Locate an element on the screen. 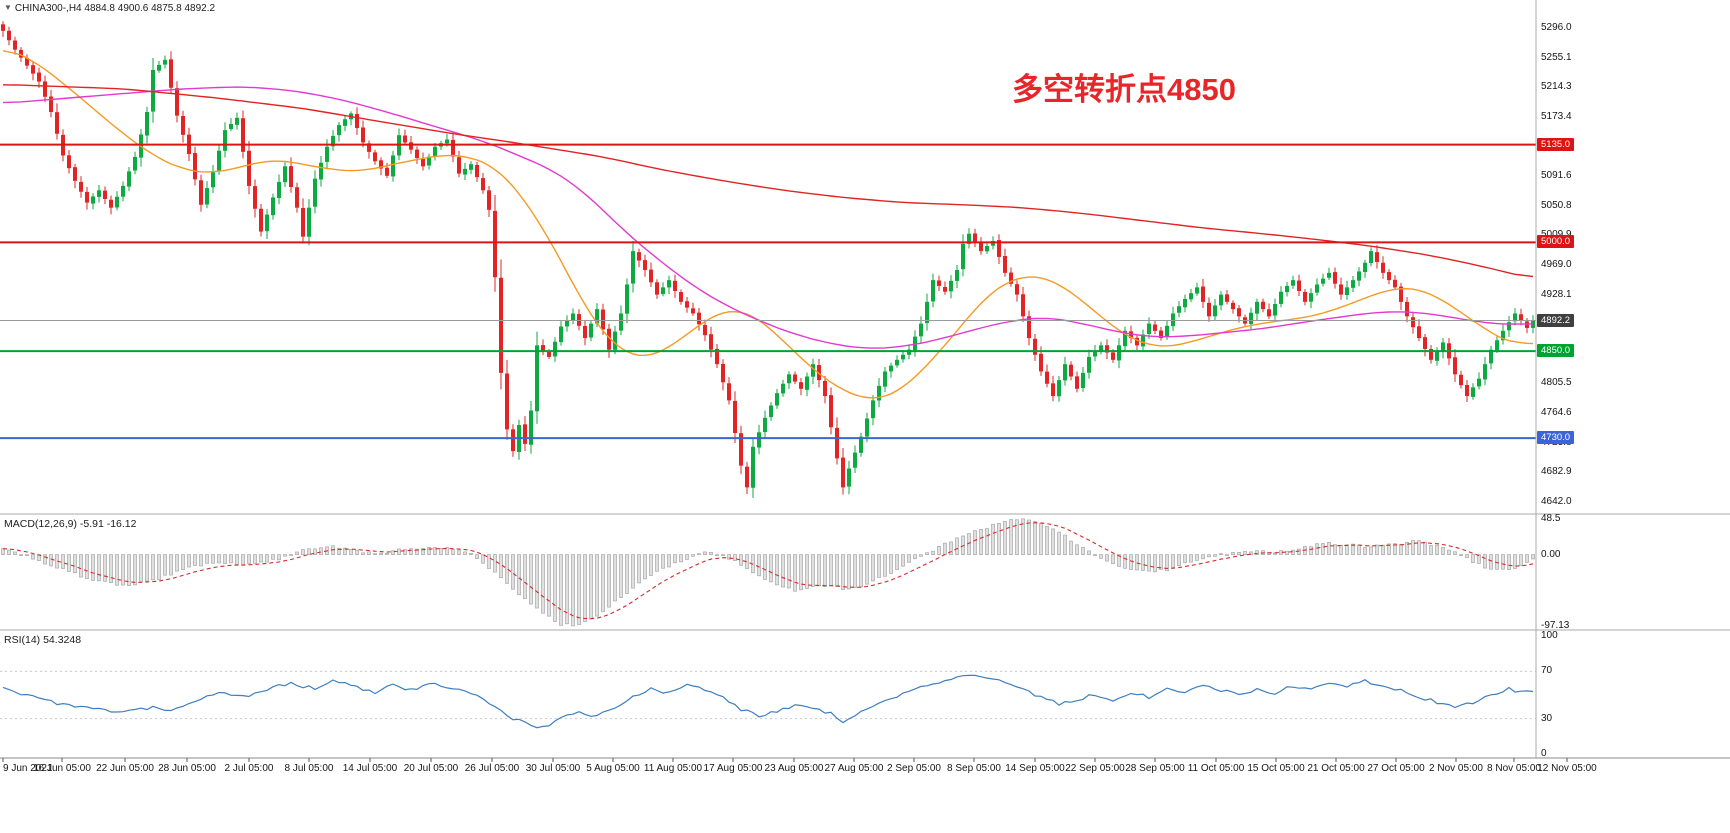 The width and height of the screenshot is (1730, 833). price-line-badge: 5000.0 is located at coordinates (1556, 242).